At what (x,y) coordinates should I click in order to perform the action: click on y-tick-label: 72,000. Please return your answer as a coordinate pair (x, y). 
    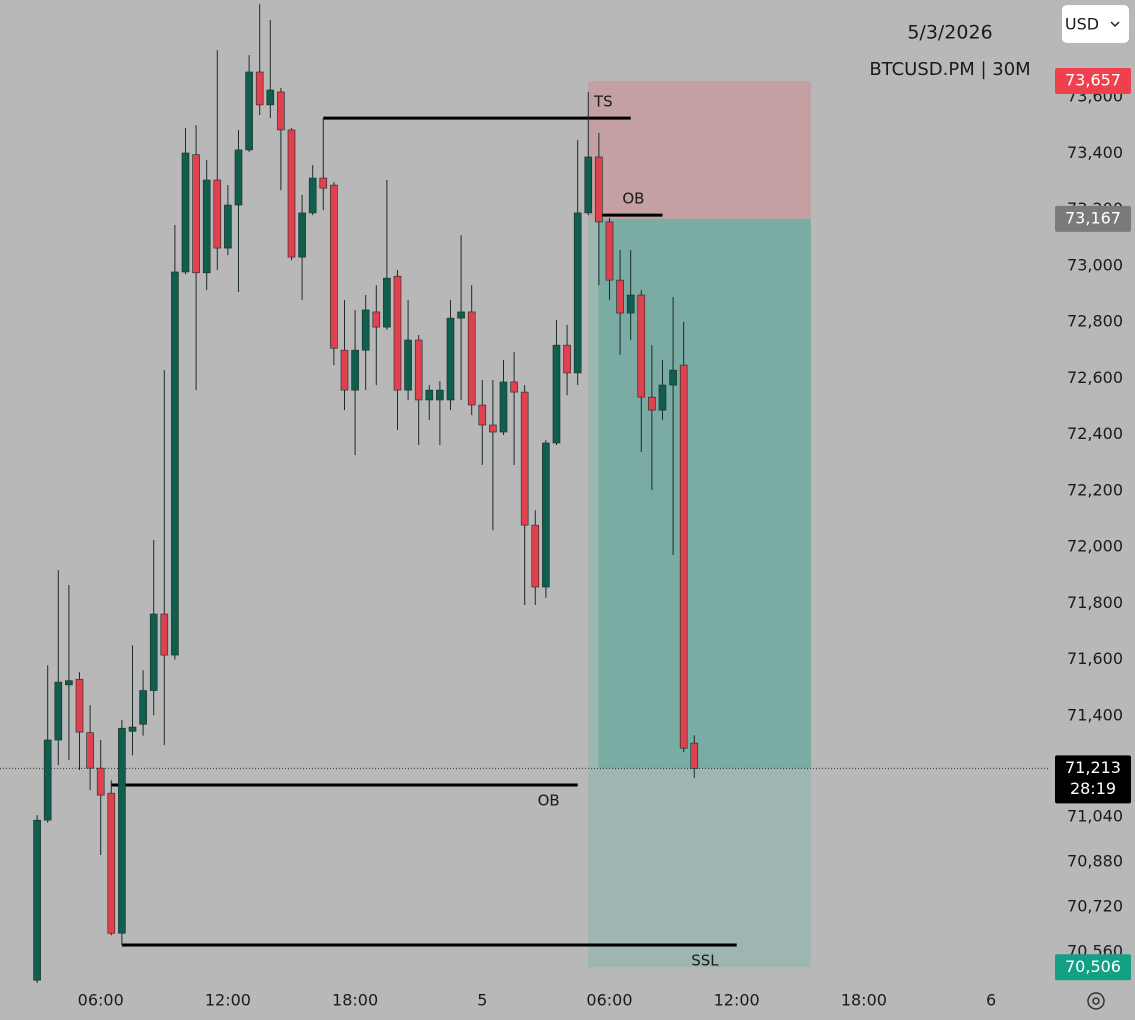
    Looking at the image, I should click on (1095, 546).